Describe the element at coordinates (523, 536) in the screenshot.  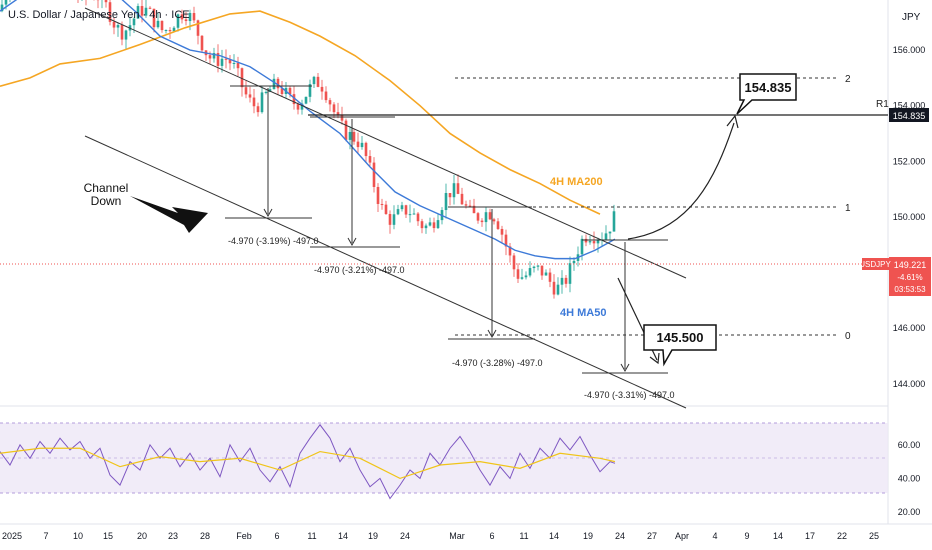
I see `time-tick-label: 11` at that location.